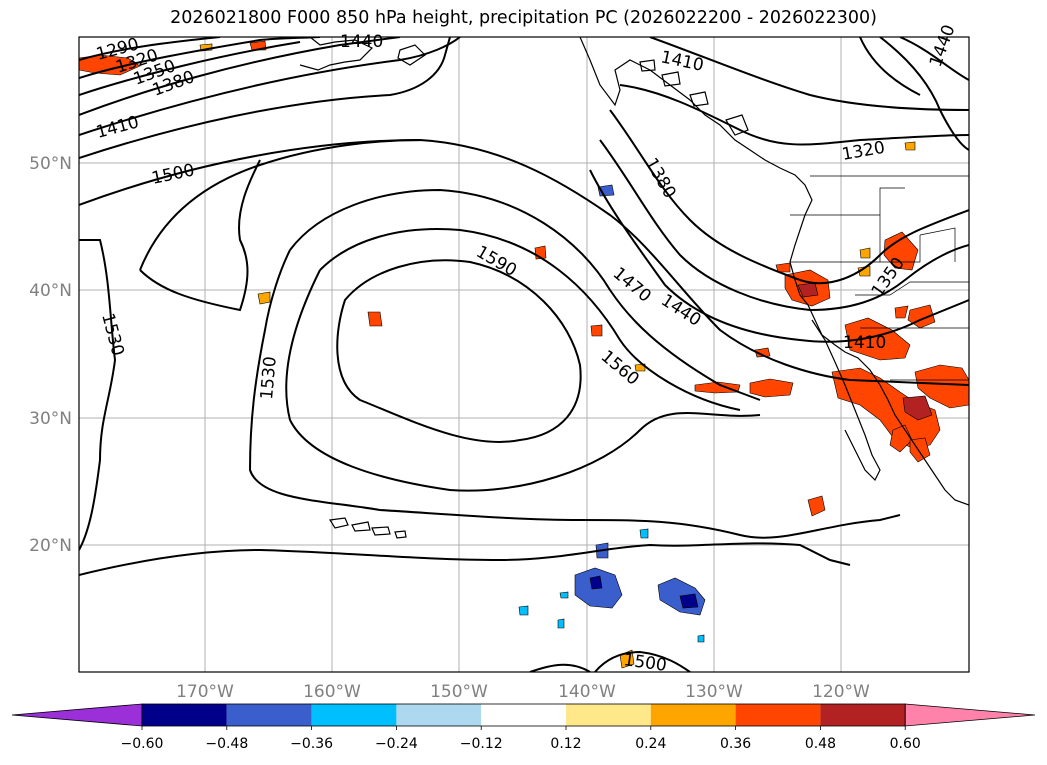  Describe the element at coordinates (565, 744) in the screenshot. I see `colorbar-tick-label: 0.12` at that location.